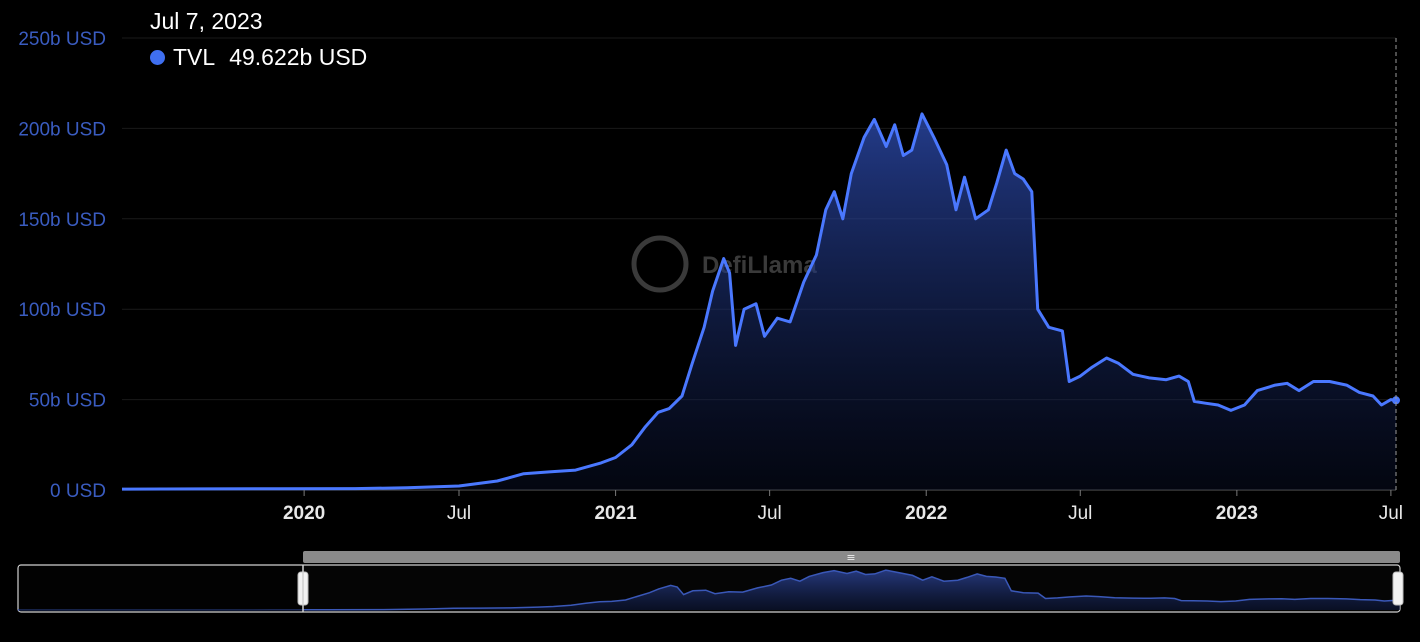 This screenshot has width=1420, height=642. I want to click on zoom-grip-icon: ≡, so click(850, 557).